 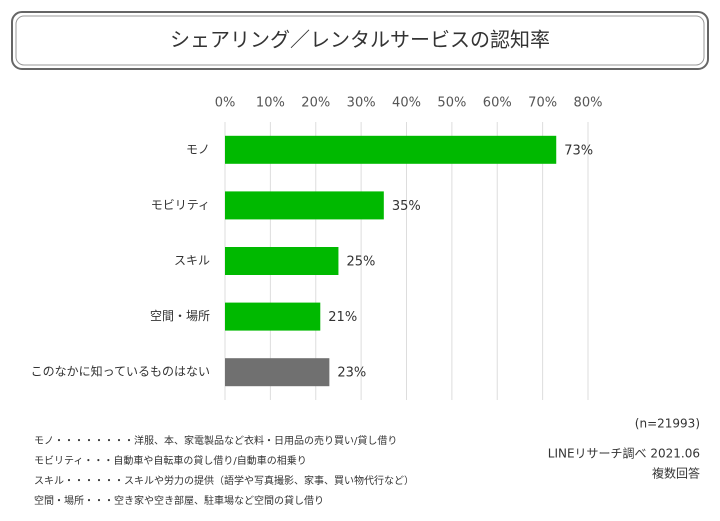 What do you see at coordinates (406, 206) in the screenshot?
I see `value-label: 35%` at bounding box center [406, 206].